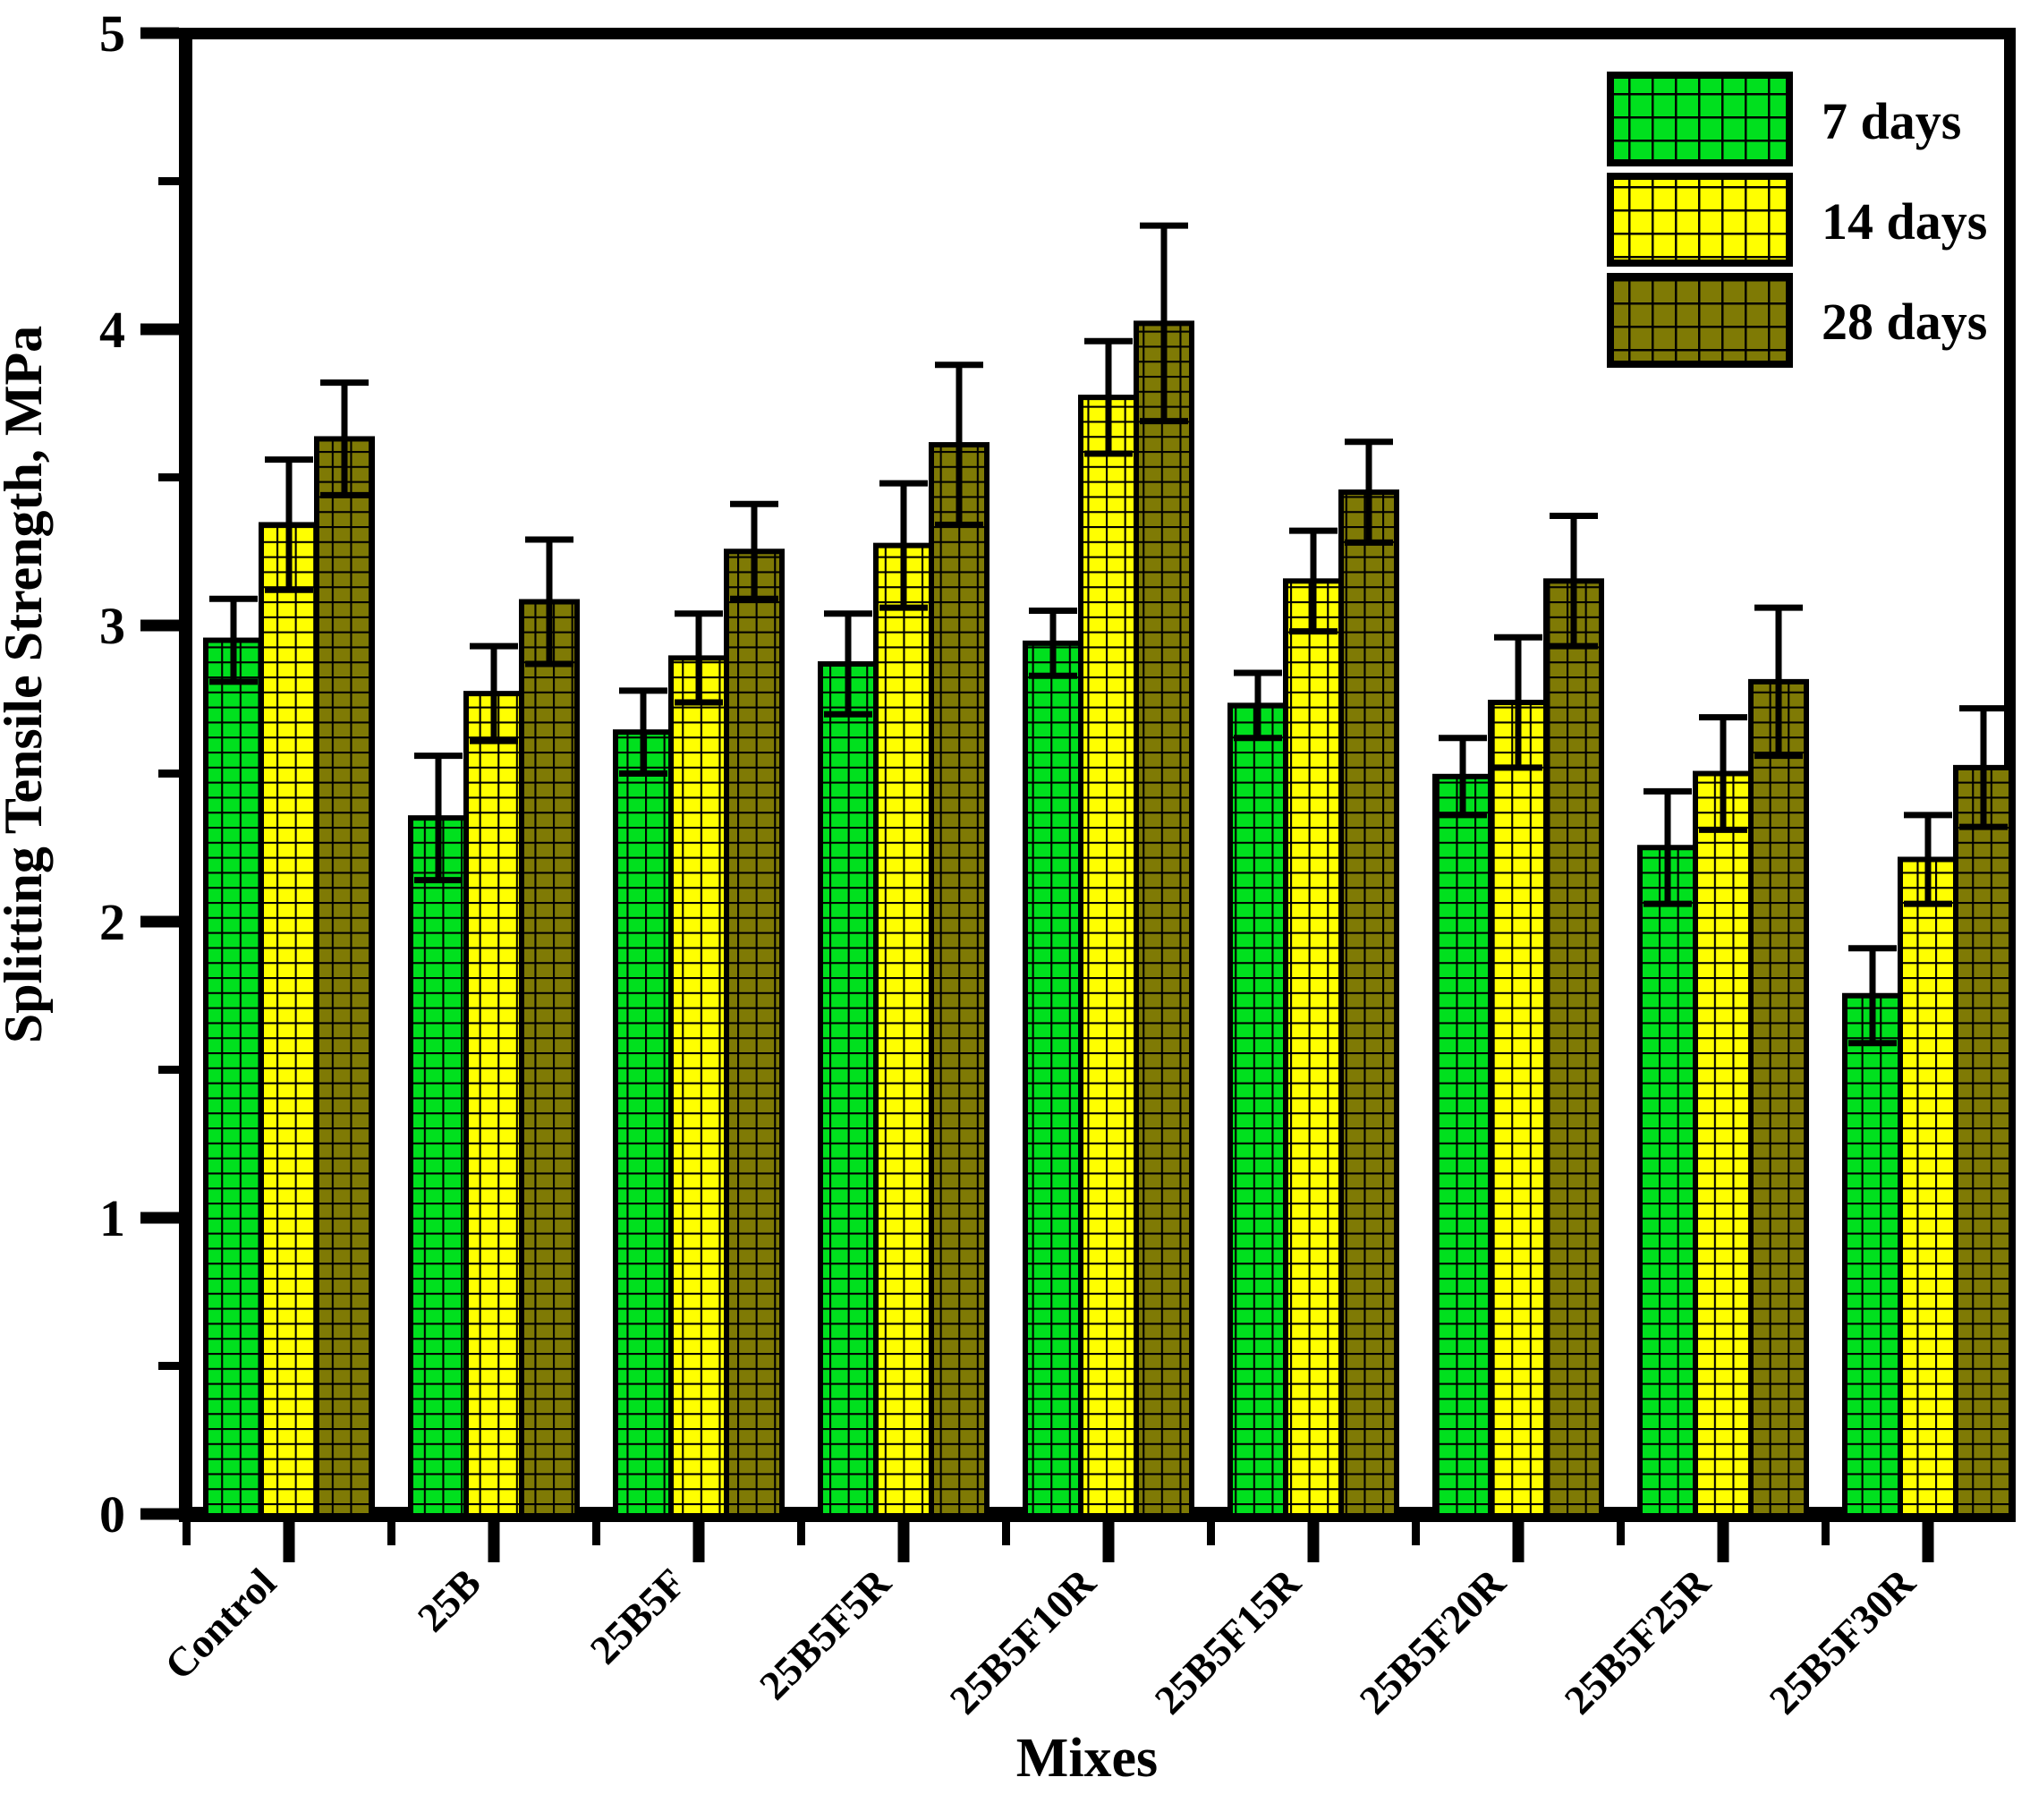 The height and width of the screenshot is (1820, 2030). Describe the element at coordinates (289, 1021) in the screenshot. I see `bar-14days-Control` at that location.